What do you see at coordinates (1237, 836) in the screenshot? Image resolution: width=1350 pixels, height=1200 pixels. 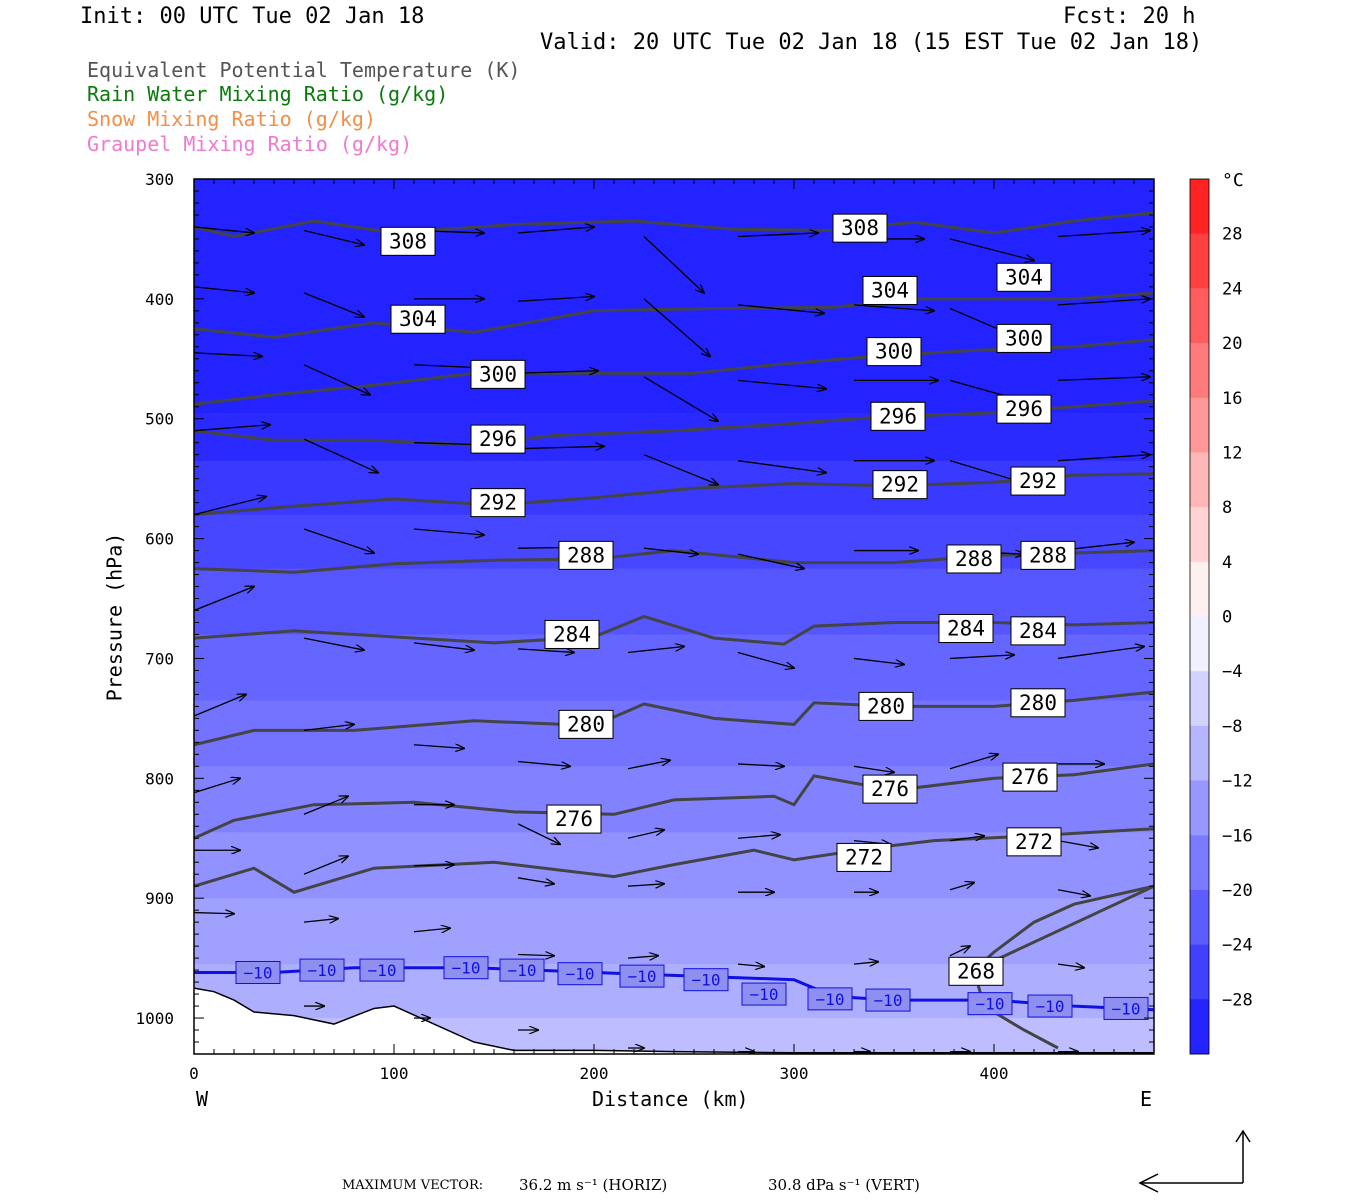 I see `colorbar-label: −16` at bounding box center [1237, 836].